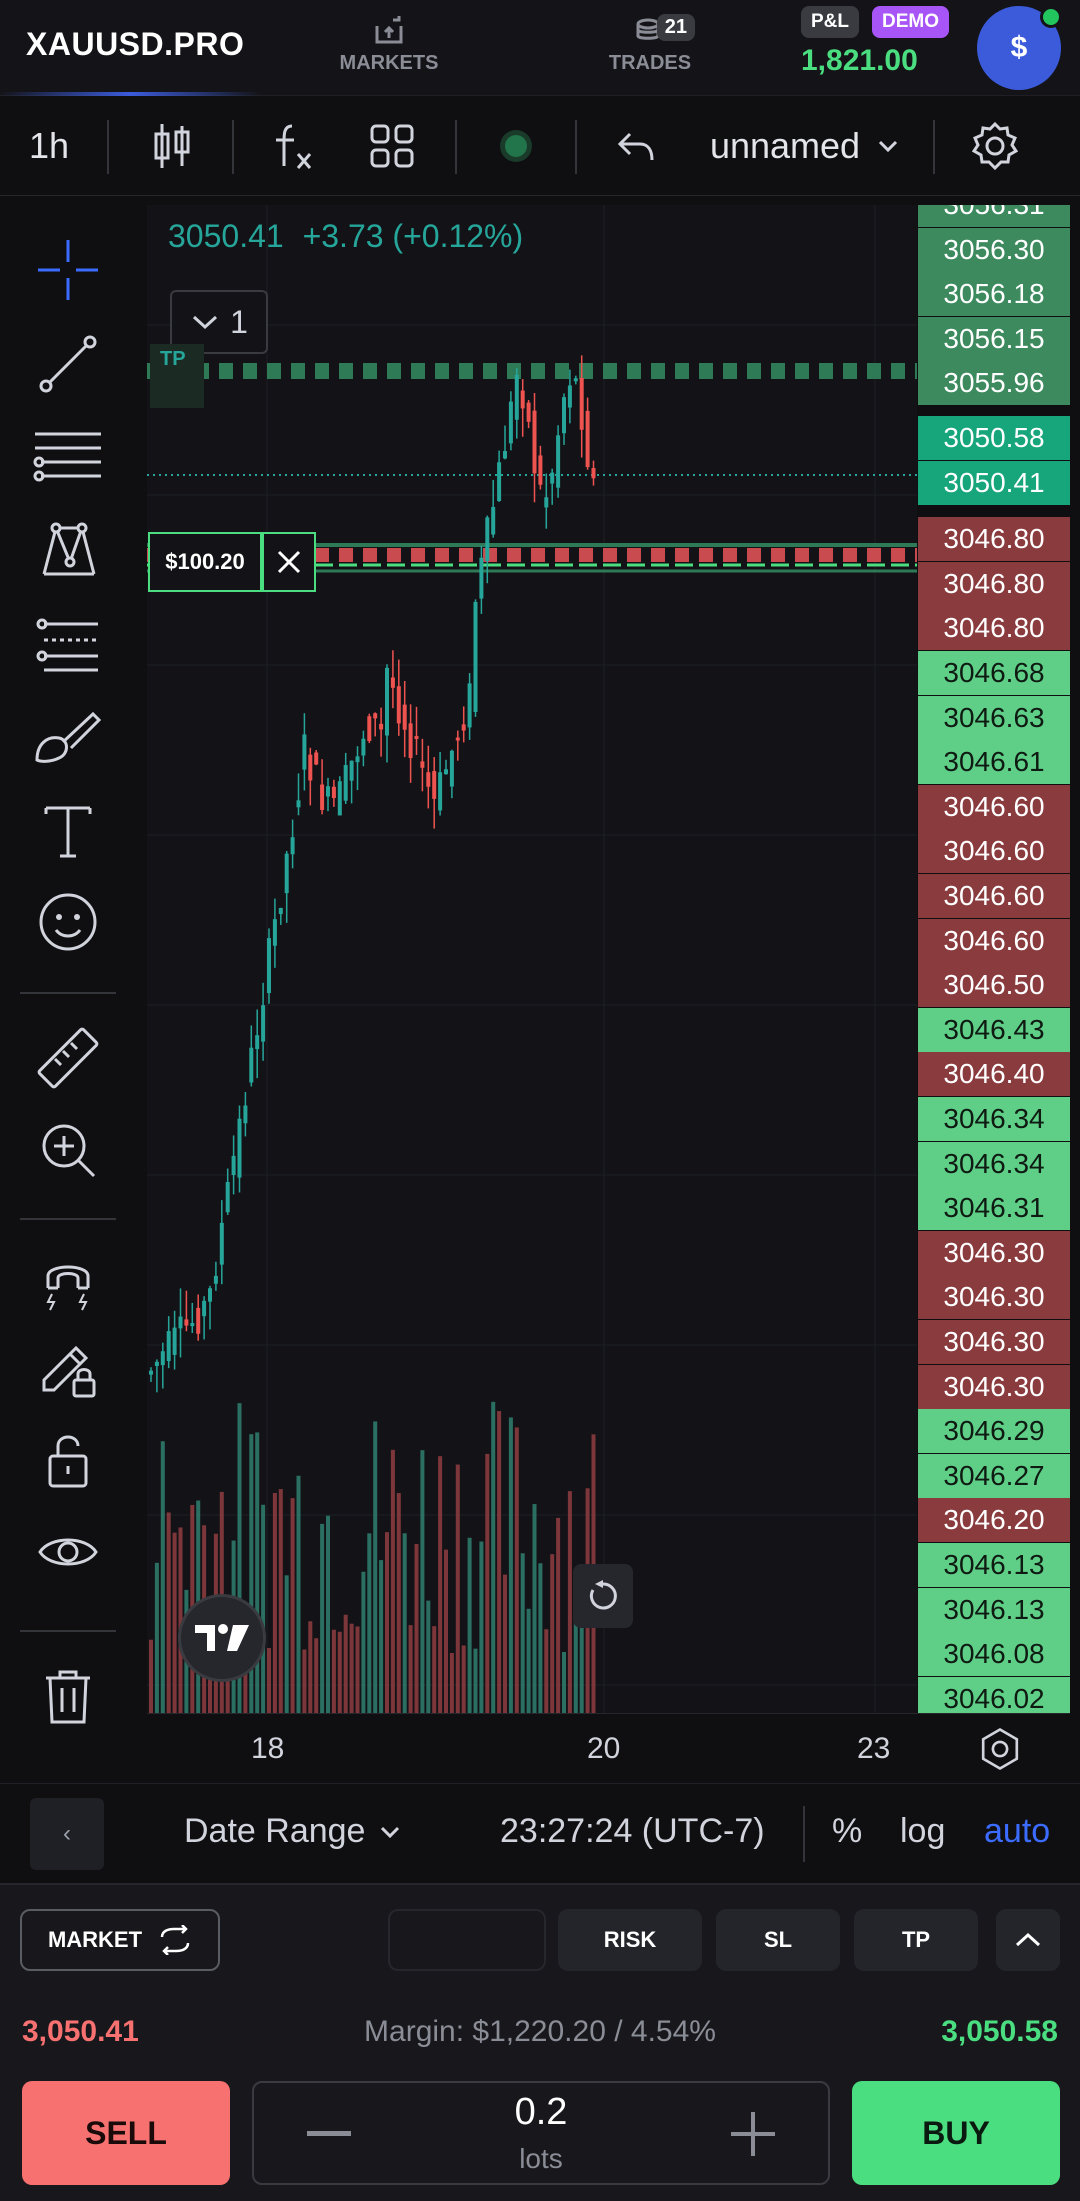 This screenshot has width=1080, height=2201. I want to click on back-button: ‹, so click(67, 1834).